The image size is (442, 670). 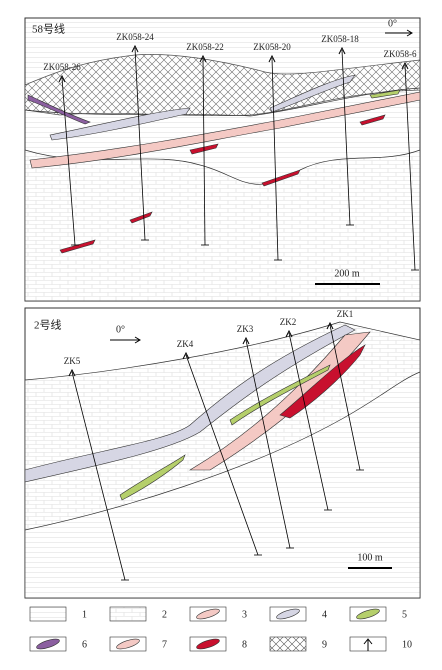 What do you see at coordinates (220, 629) in the screenshot?
I see `legend: 1 2 3 4 5 6 7 8 9 10` at bounding box center [220, 629].